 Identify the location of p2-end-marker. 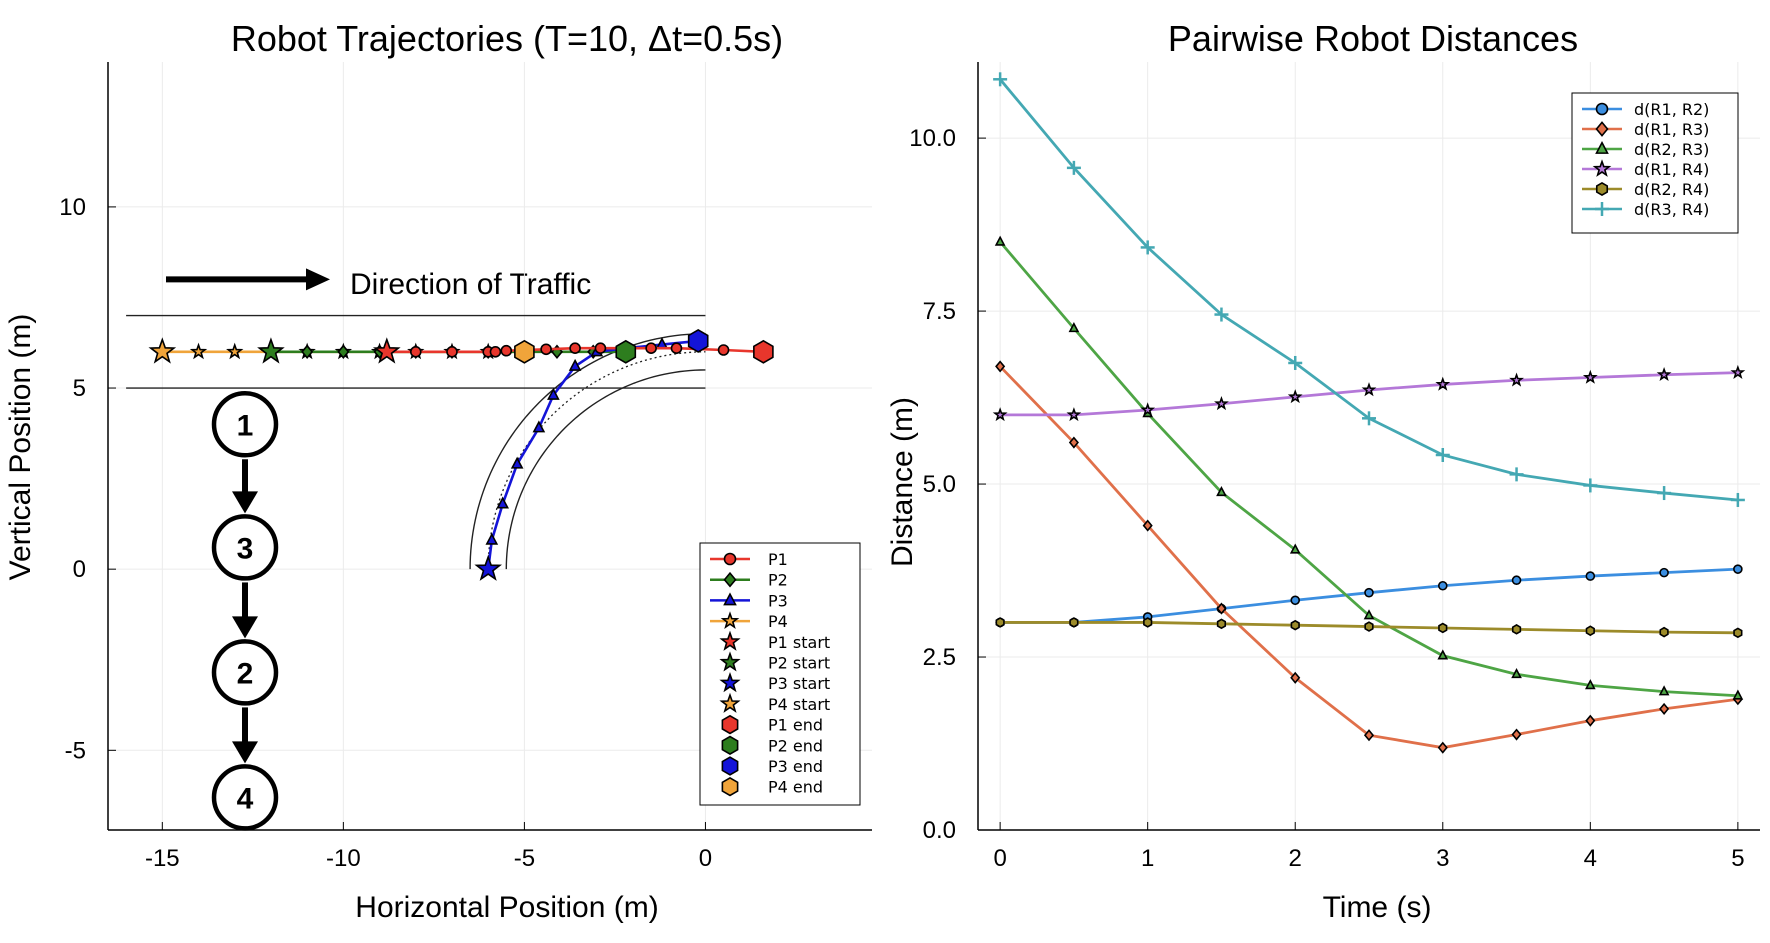
(626, 351).